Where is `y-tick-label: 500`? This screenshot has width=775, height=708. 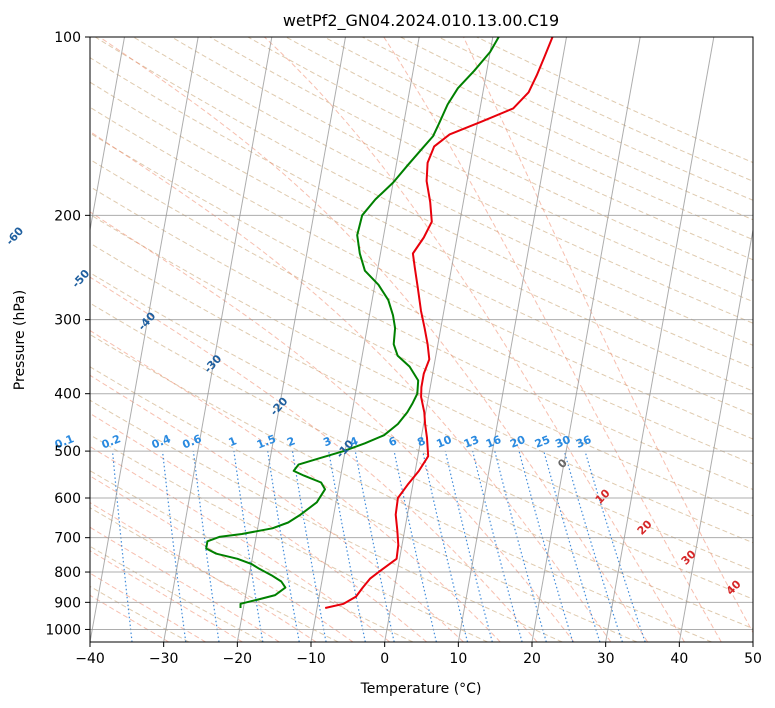 y-tick-label: 500 is located at coordinates (67, 452).